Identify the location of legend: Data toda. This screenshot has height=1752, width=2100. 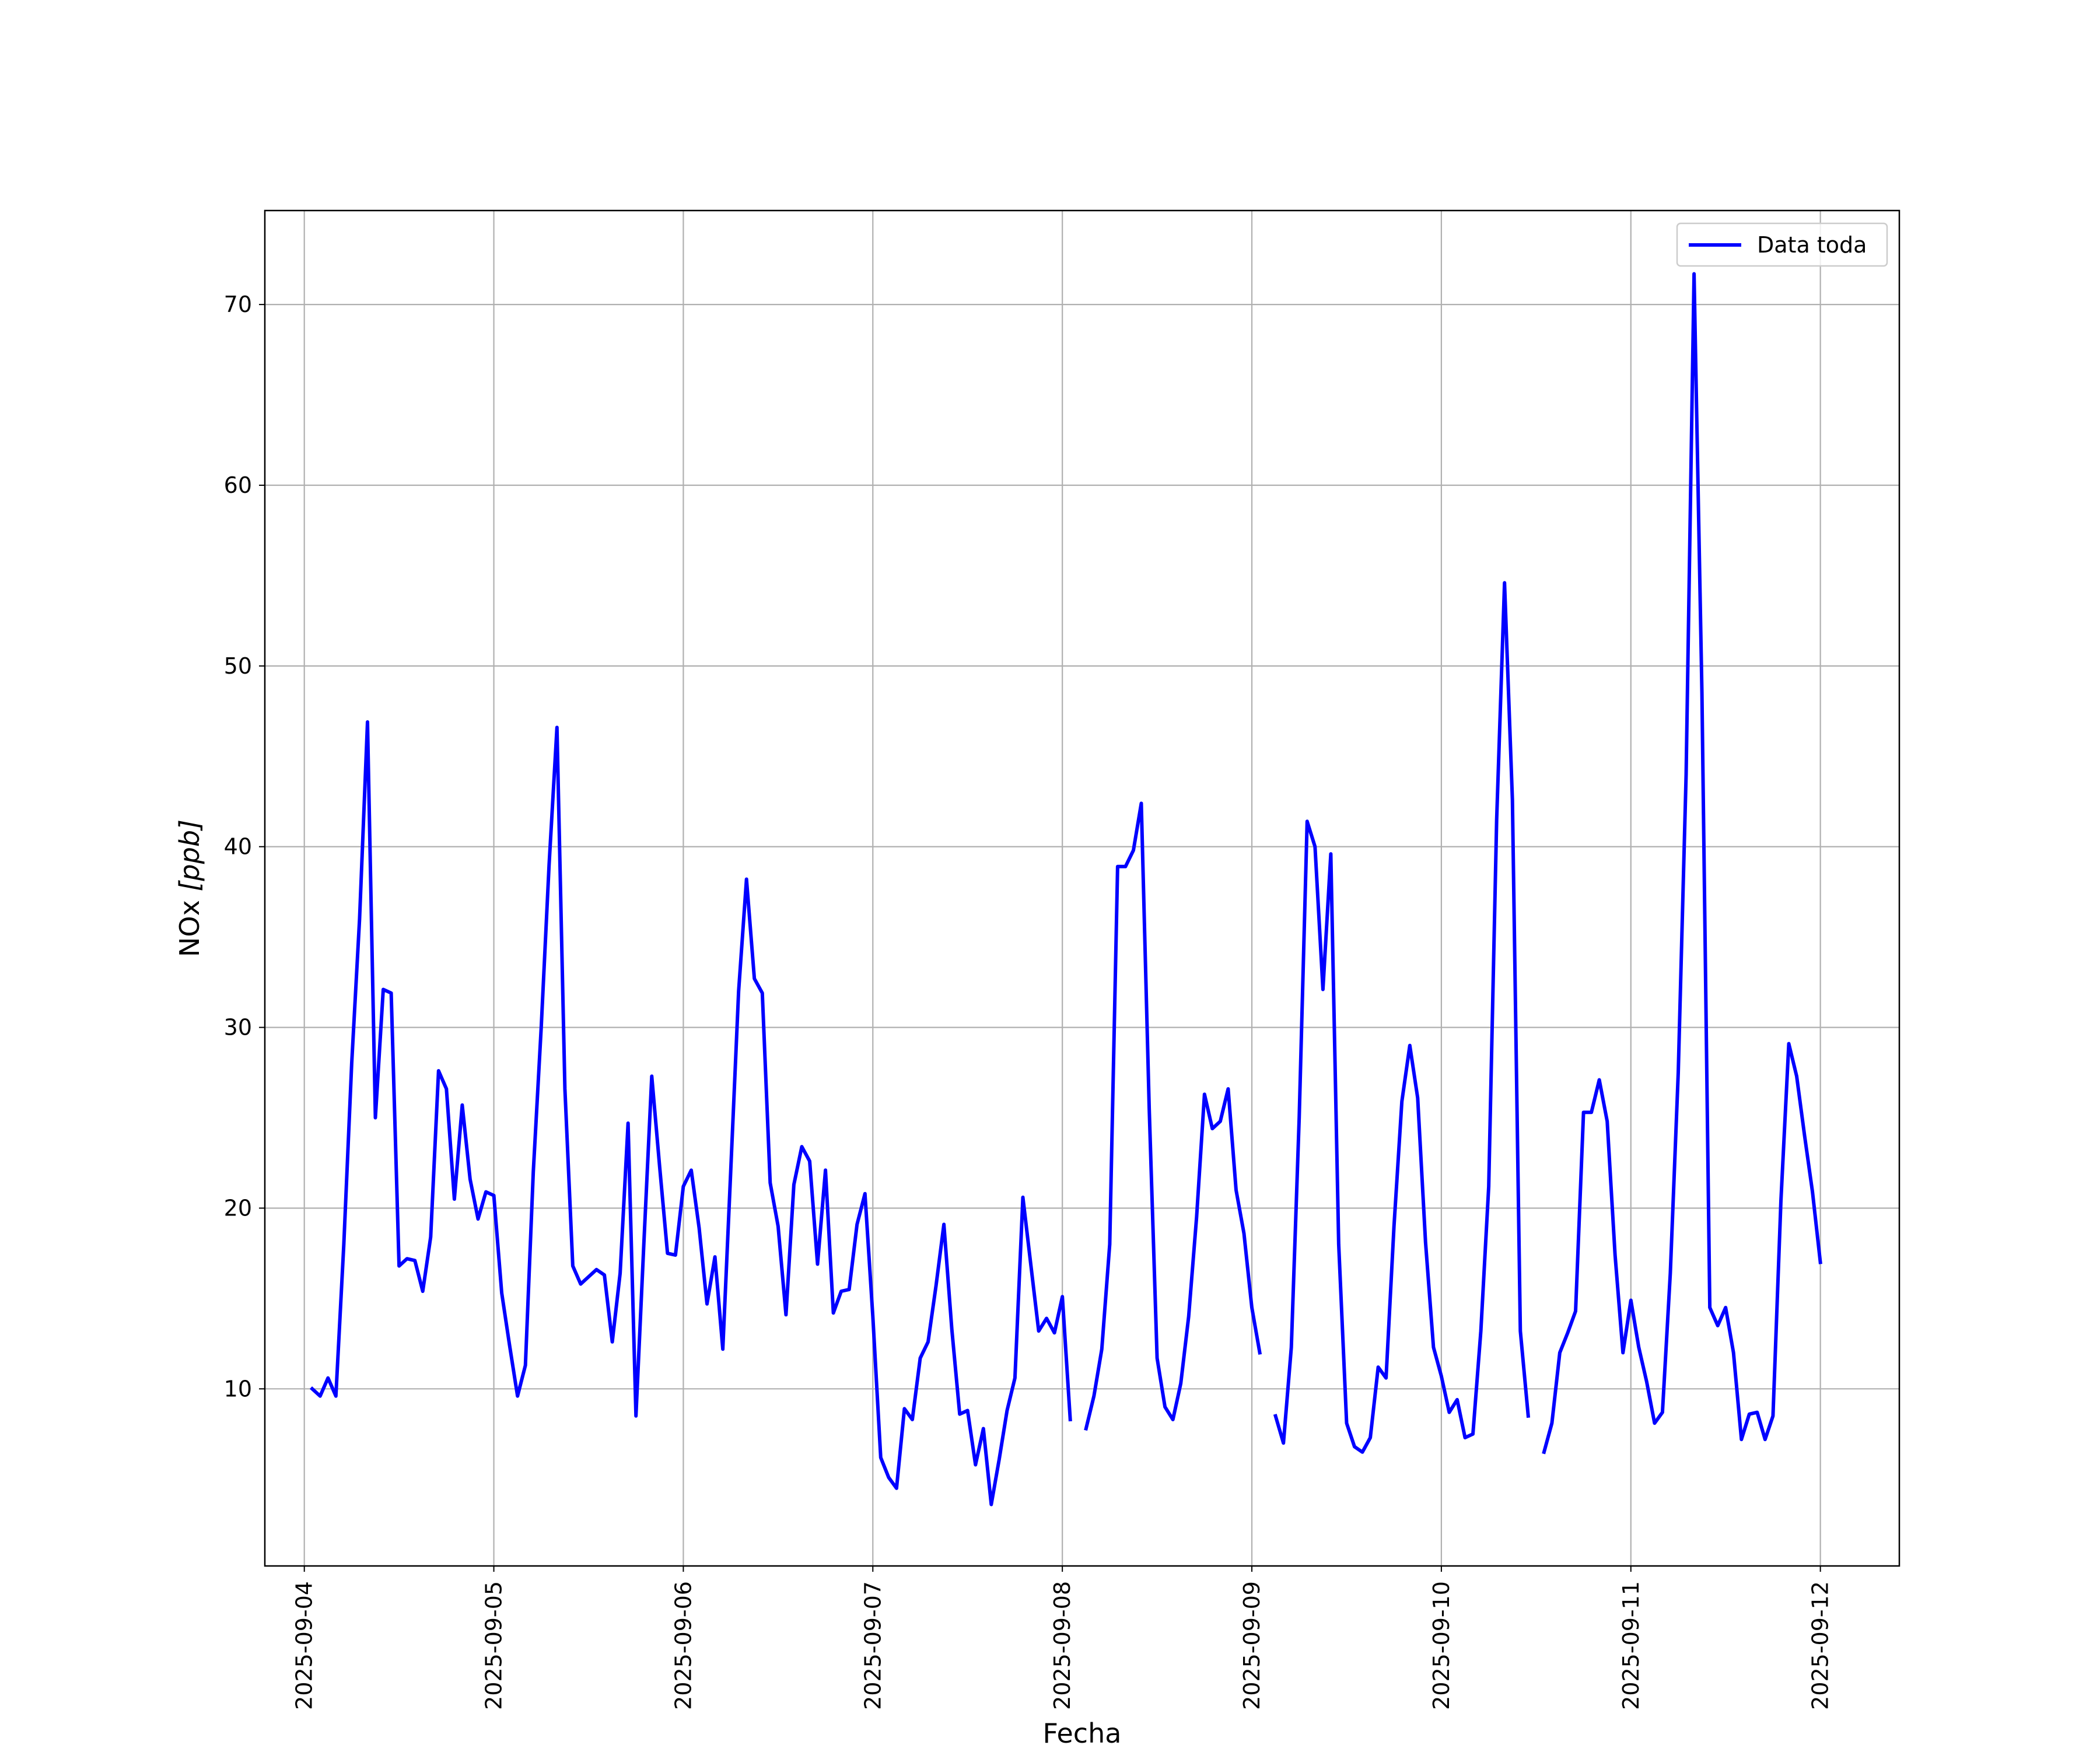
(1782, 244).